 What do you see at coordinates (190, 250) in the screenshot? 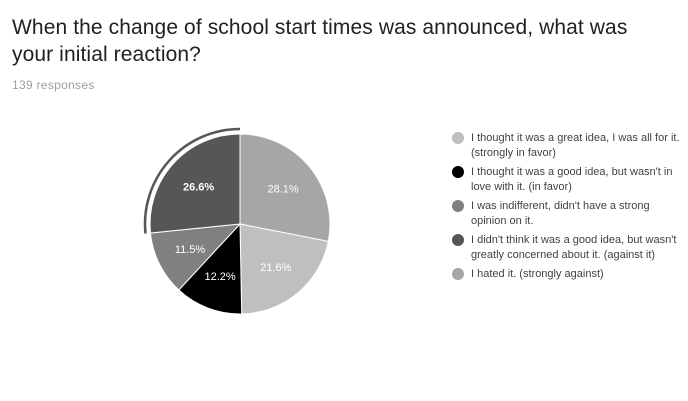
I see `slice-percent-label: 11.5%` at bounding box center [190, 250].